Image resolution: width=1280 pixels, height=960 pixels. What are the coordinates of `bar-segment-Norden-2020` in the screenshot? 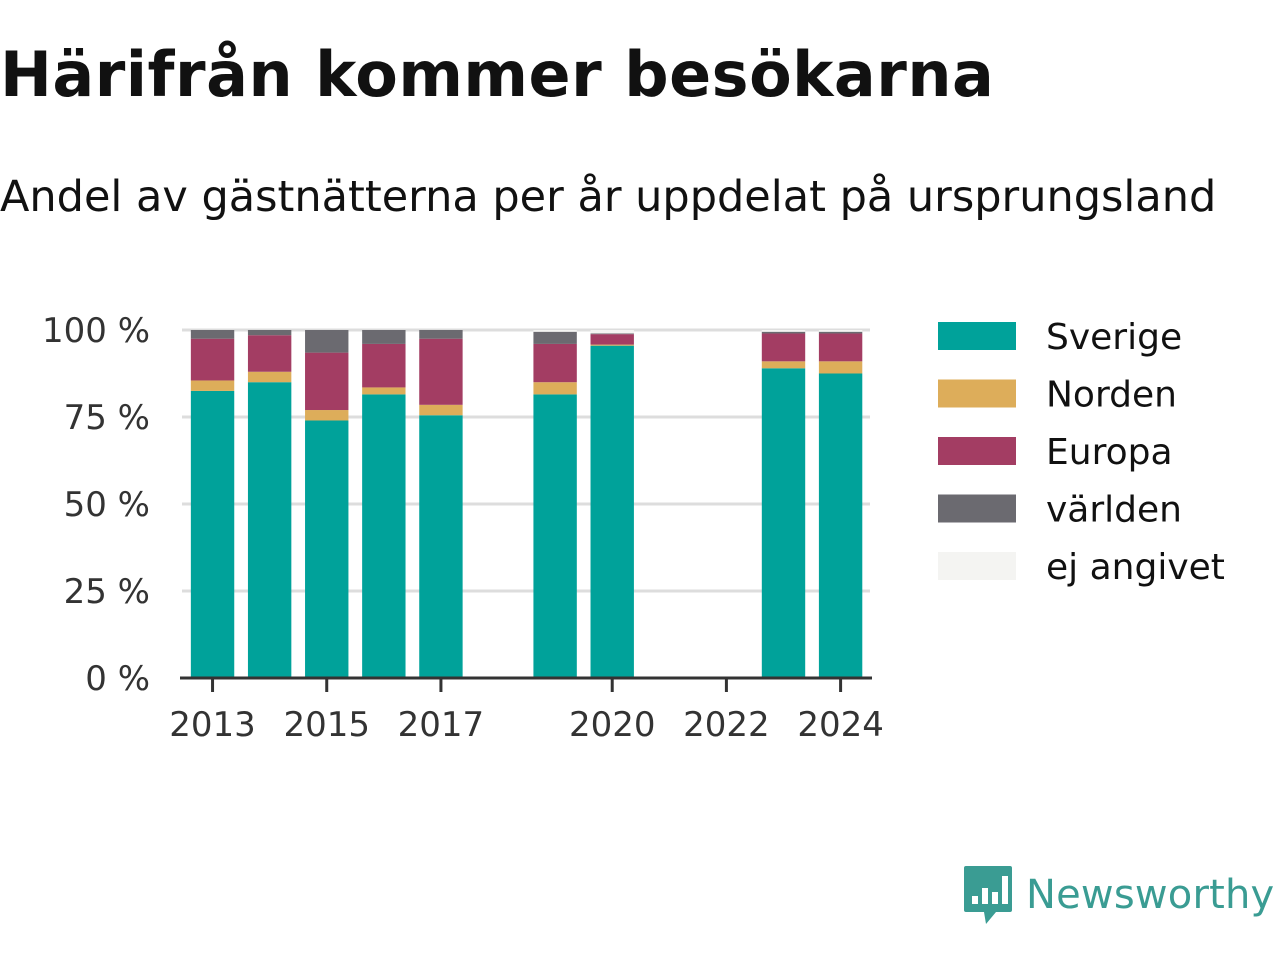 It's located at (612, 345).